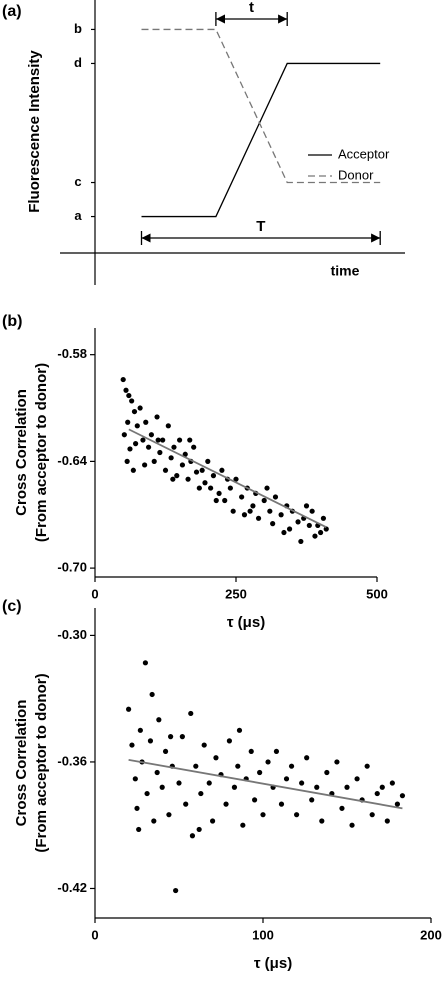 The width and height of the screenshot is (448, 982). What do you see at coordinates (263, 934) in the screenshot?
I see `x-tick-label: 100` at bounding box center [263, 934].